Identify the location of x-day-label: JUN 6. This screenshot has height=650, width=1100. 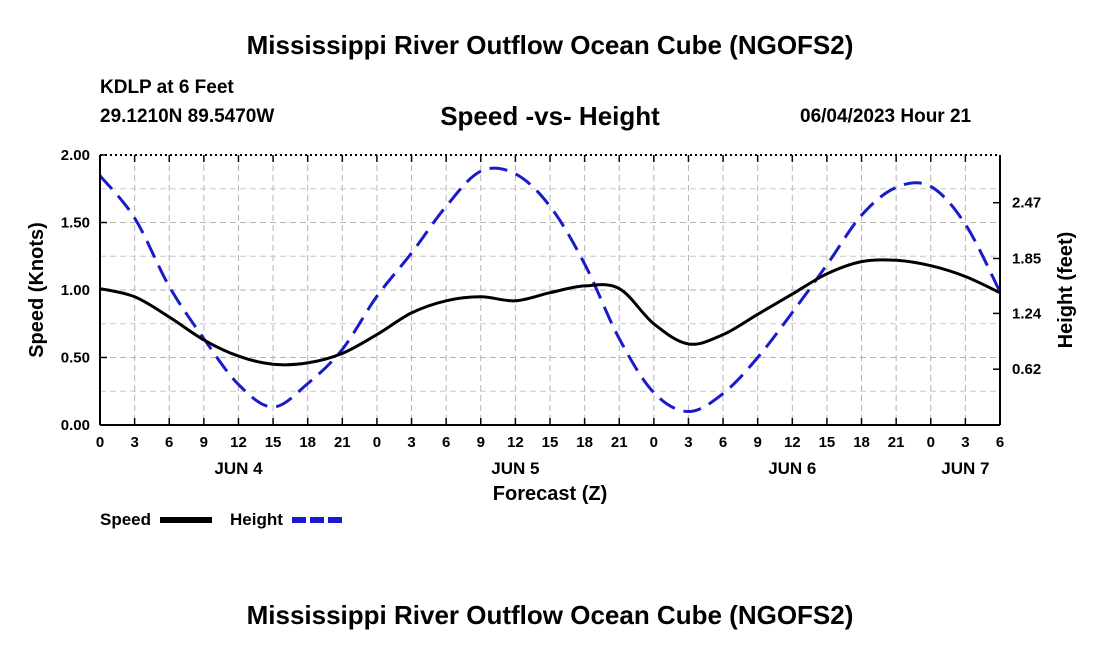
(792, 468).